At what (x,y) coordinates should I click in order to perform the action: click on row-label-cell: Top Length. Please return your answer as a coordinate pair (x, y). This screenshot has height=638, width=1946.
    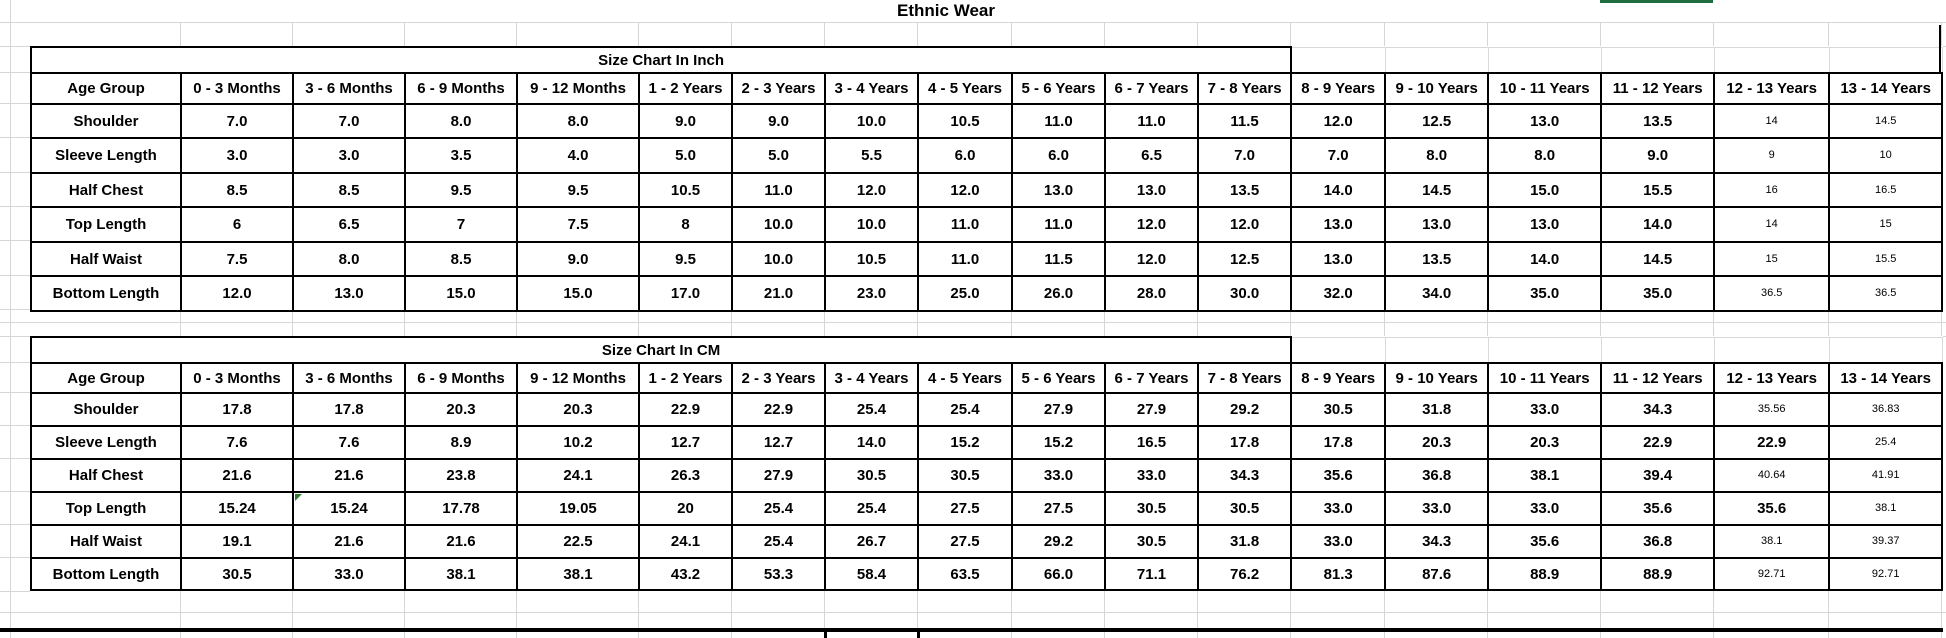
    Looking at the image, I should click on (106, 224).